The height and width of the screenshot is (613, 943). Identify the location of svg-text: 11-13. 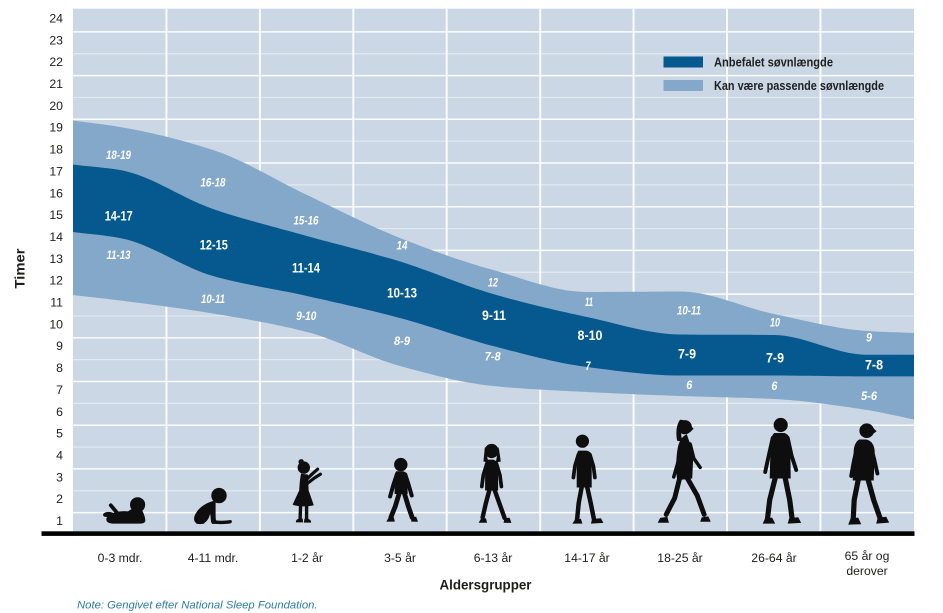
(119, 255).